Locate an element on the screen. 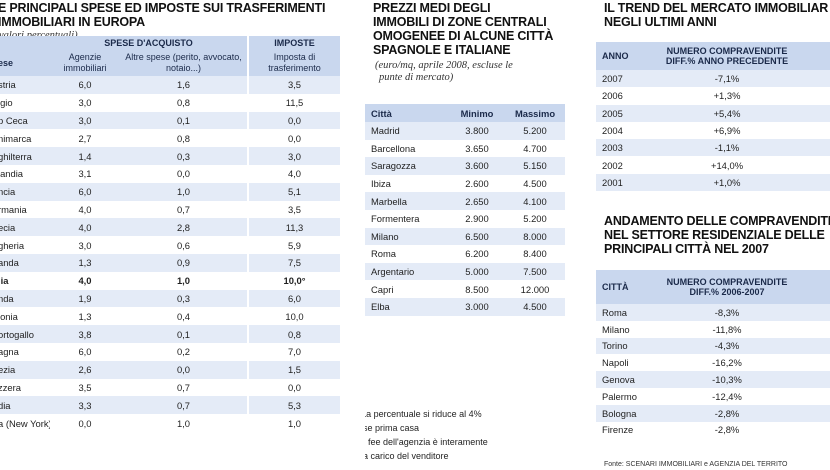 This screenshot has width=830, height=470. country-cell: rmania is located at coordinates (13, 209).